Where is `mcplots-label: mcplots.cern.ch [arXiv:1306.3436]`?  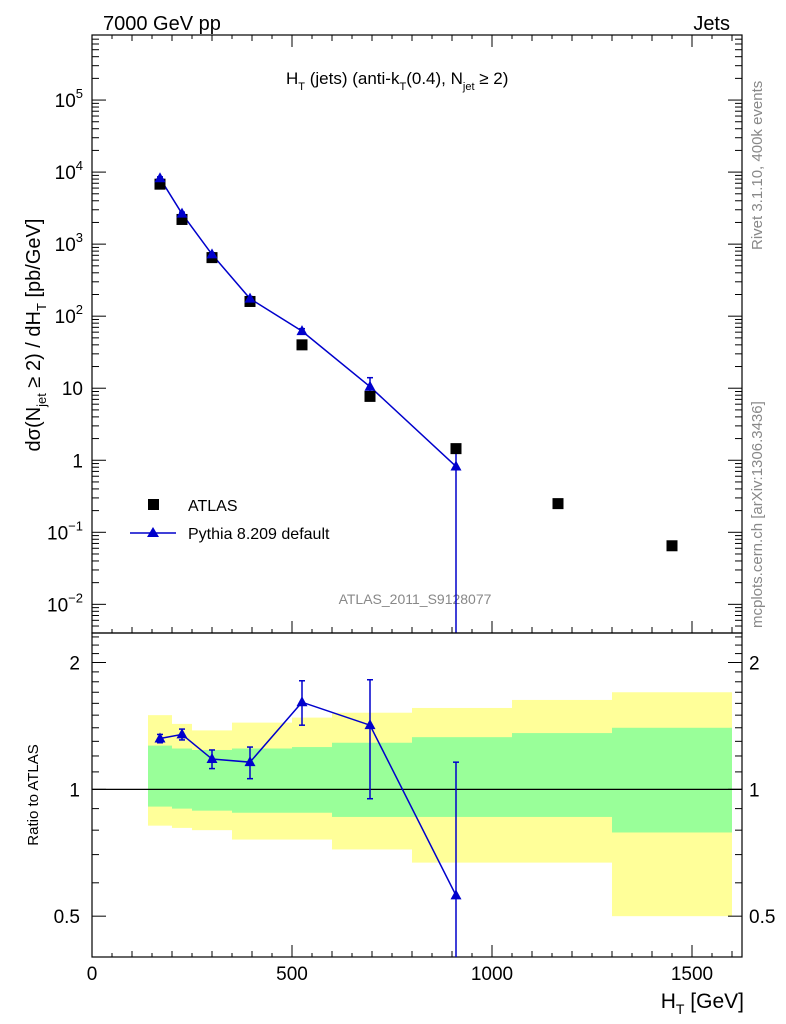
mcplots-label: mcplots.cern.ch [arXiv:1306.3436] is located at coordinates (757, 514).